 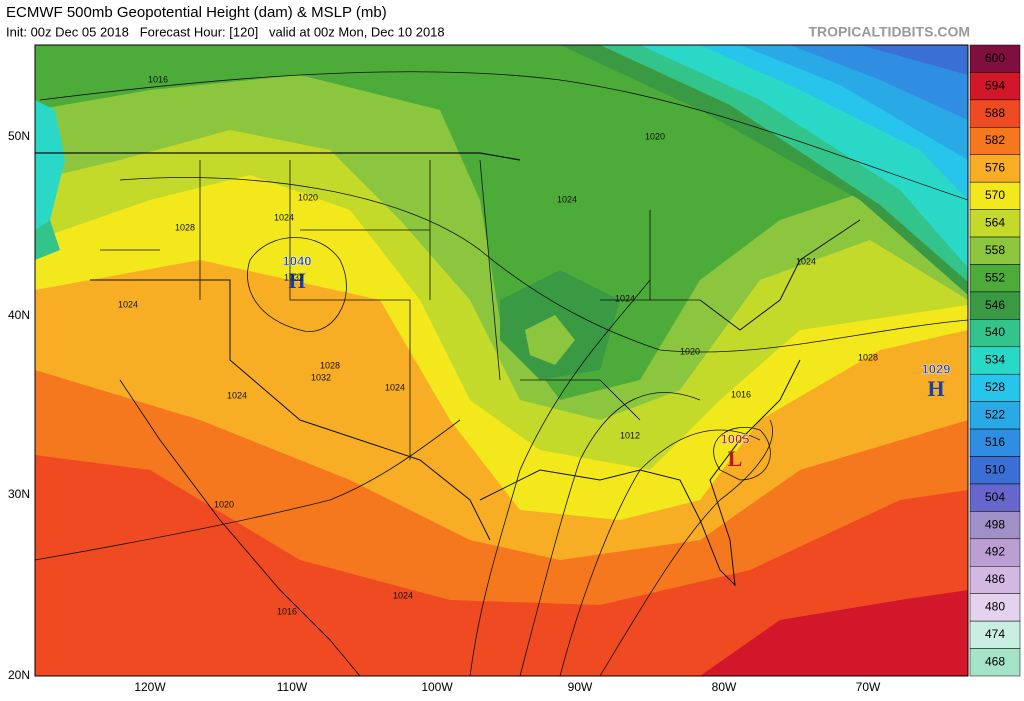 I want to click on colorbar-label: 558, so click(x=995, y=250).